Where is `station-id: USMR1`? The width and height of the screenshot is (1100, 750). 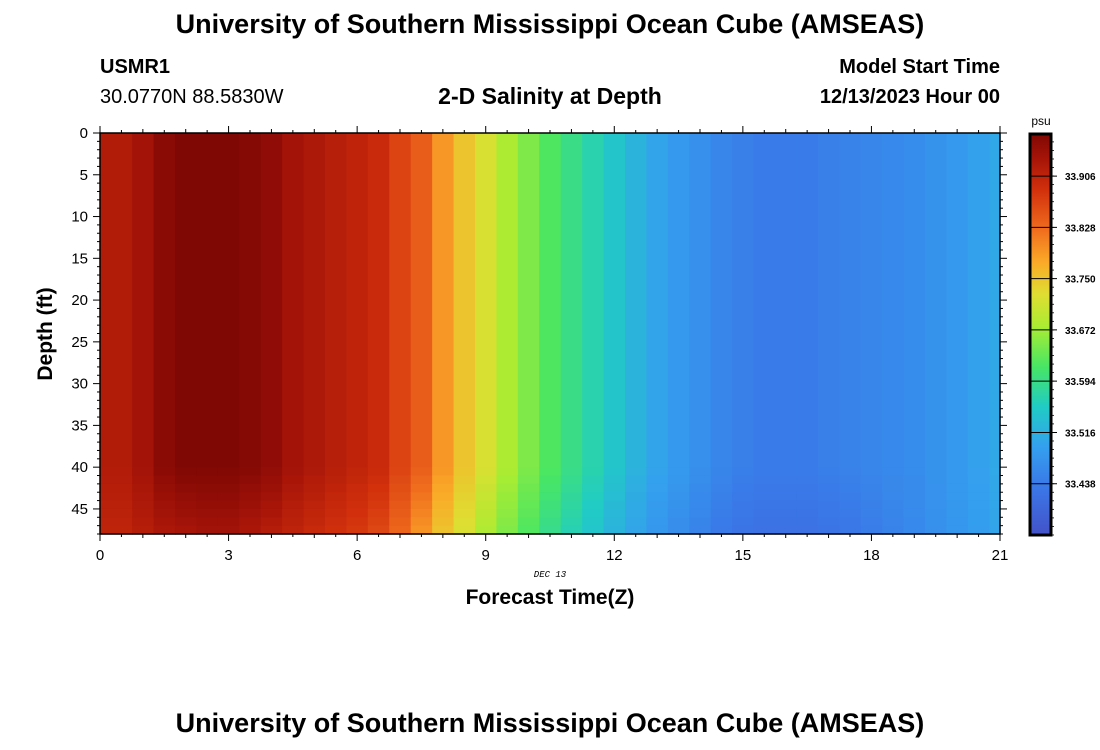 station-id: USMR1 is located at coordinates (135, 67).